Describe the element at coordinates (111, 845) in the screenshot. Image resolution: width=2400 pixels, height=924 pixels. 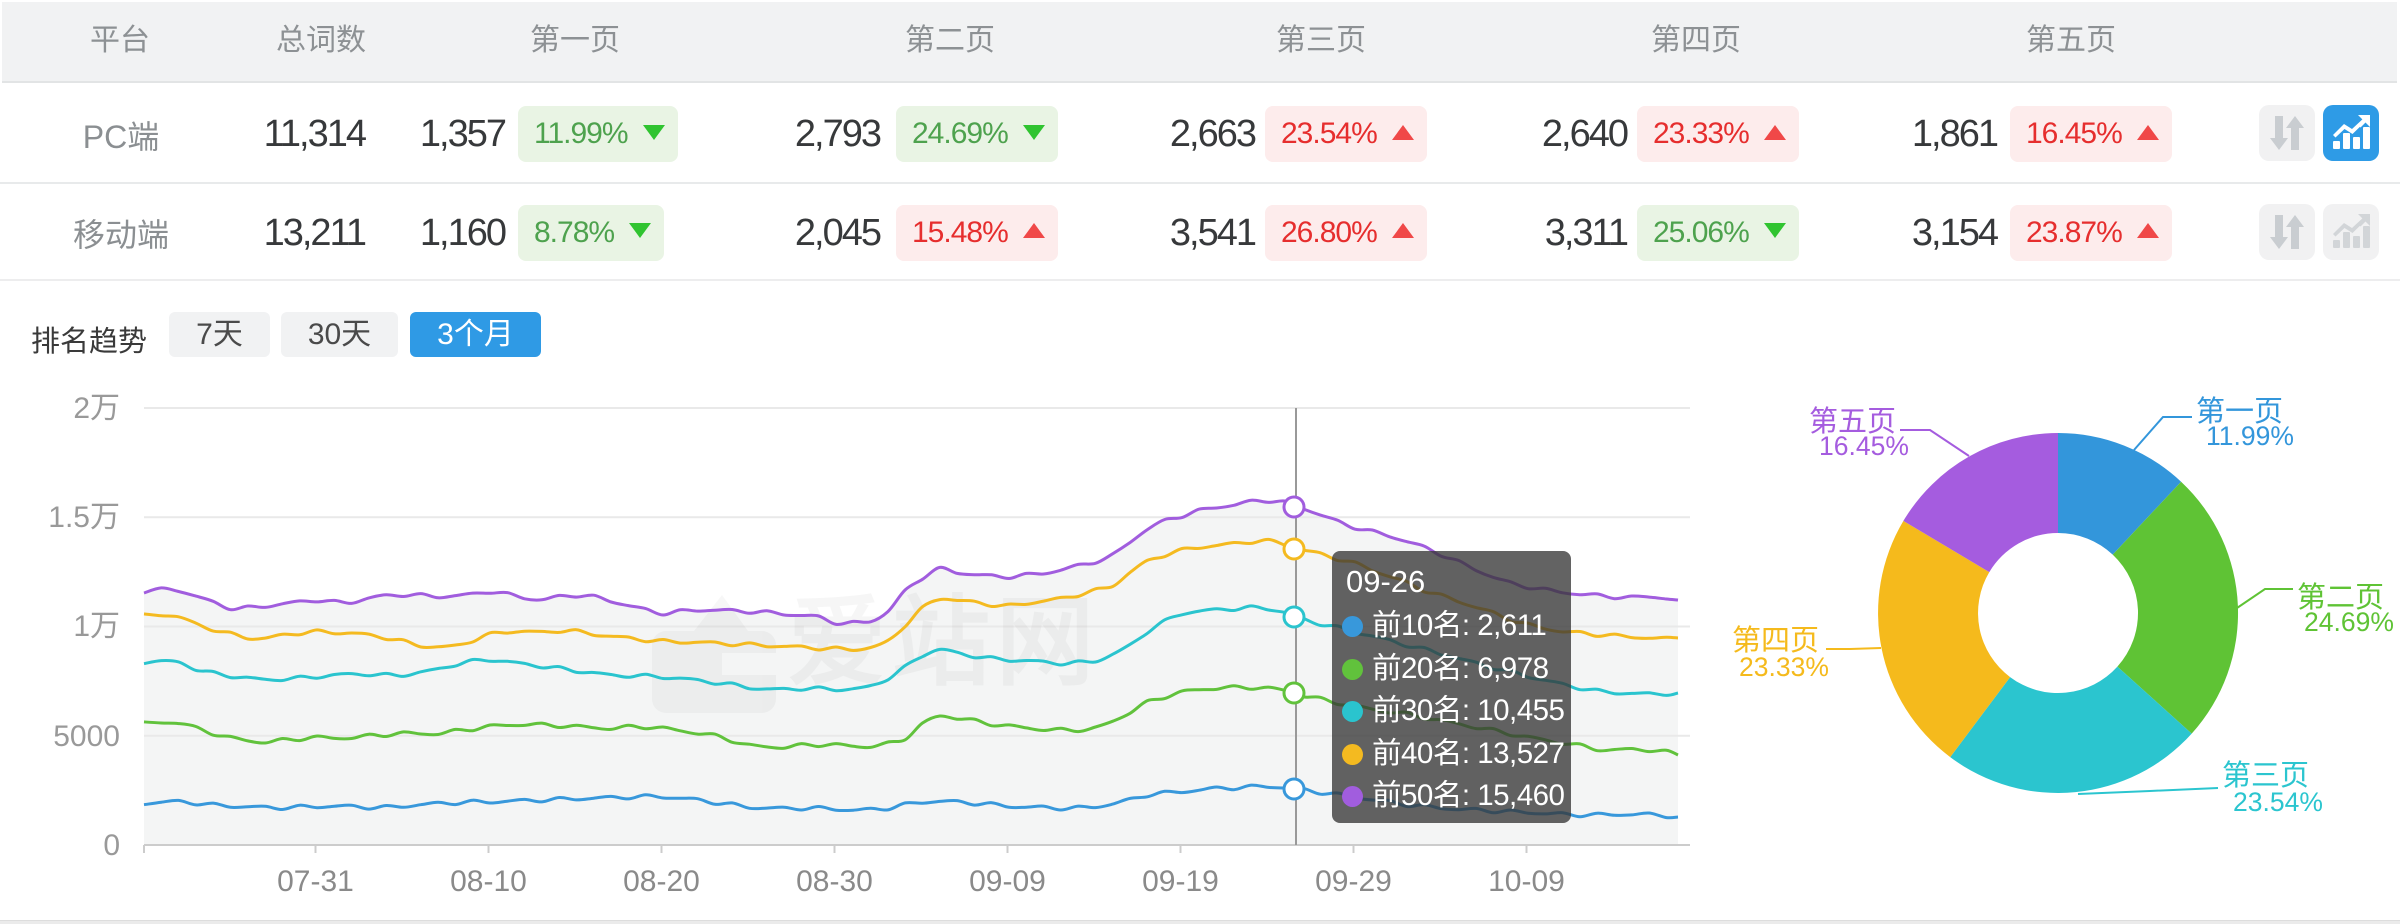
I see `svg-text: 0` at that location.